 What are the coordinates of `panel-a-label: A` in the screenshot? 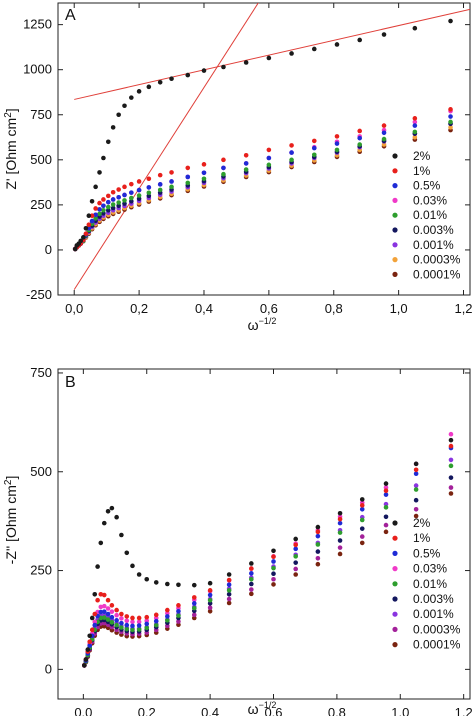 It's located at (70, 15).